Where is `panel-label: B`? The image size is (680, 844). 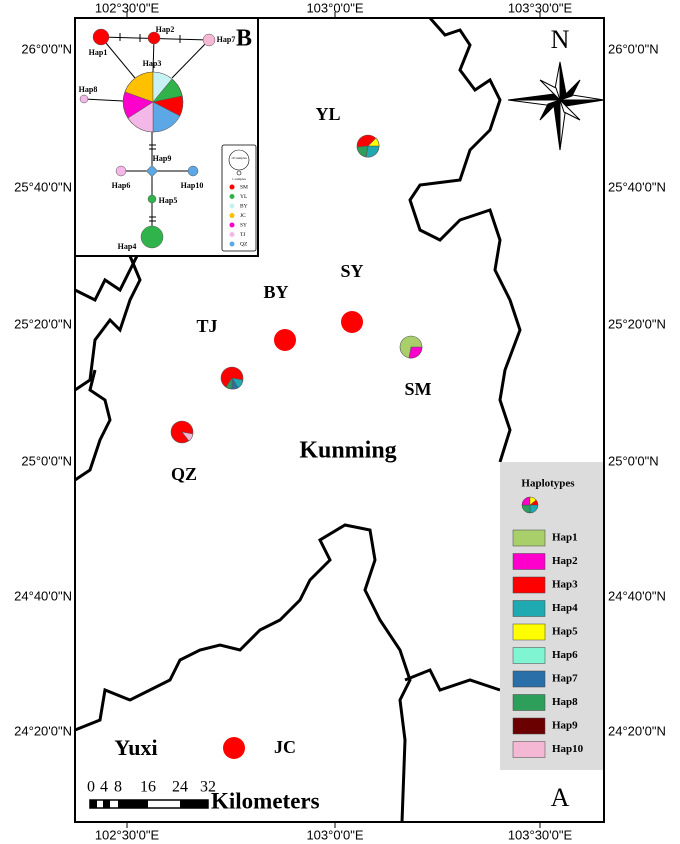
panel-label: B is located at coordinates (244, 39).